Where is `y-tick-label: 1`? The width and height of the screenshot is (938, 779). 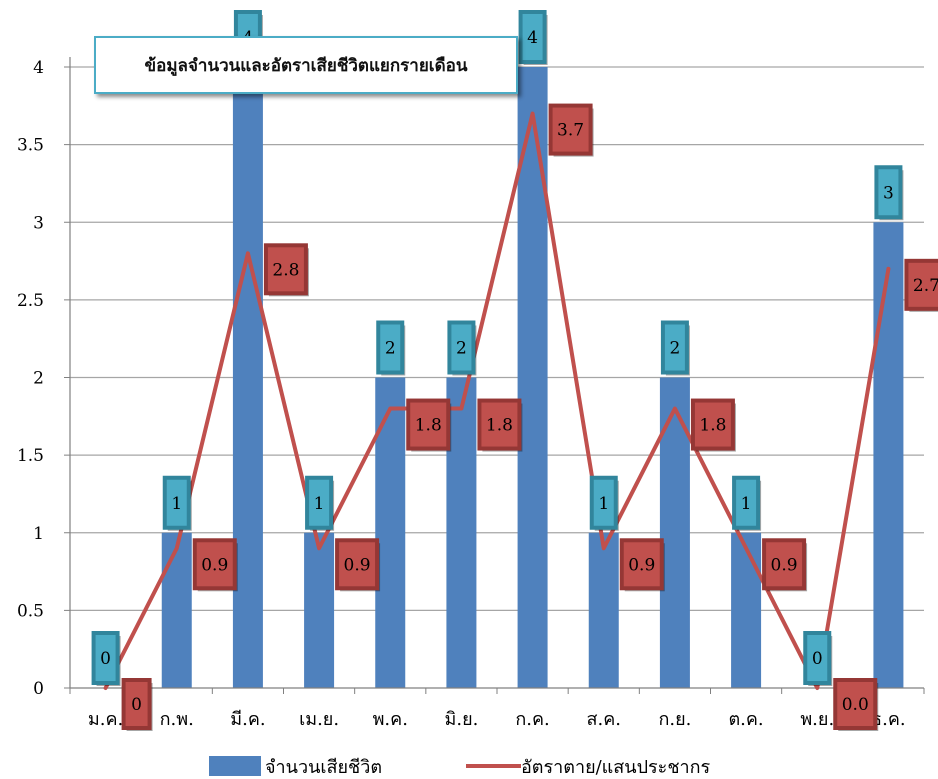 y-tick-label: 1 is located at coordinates (38, 534).